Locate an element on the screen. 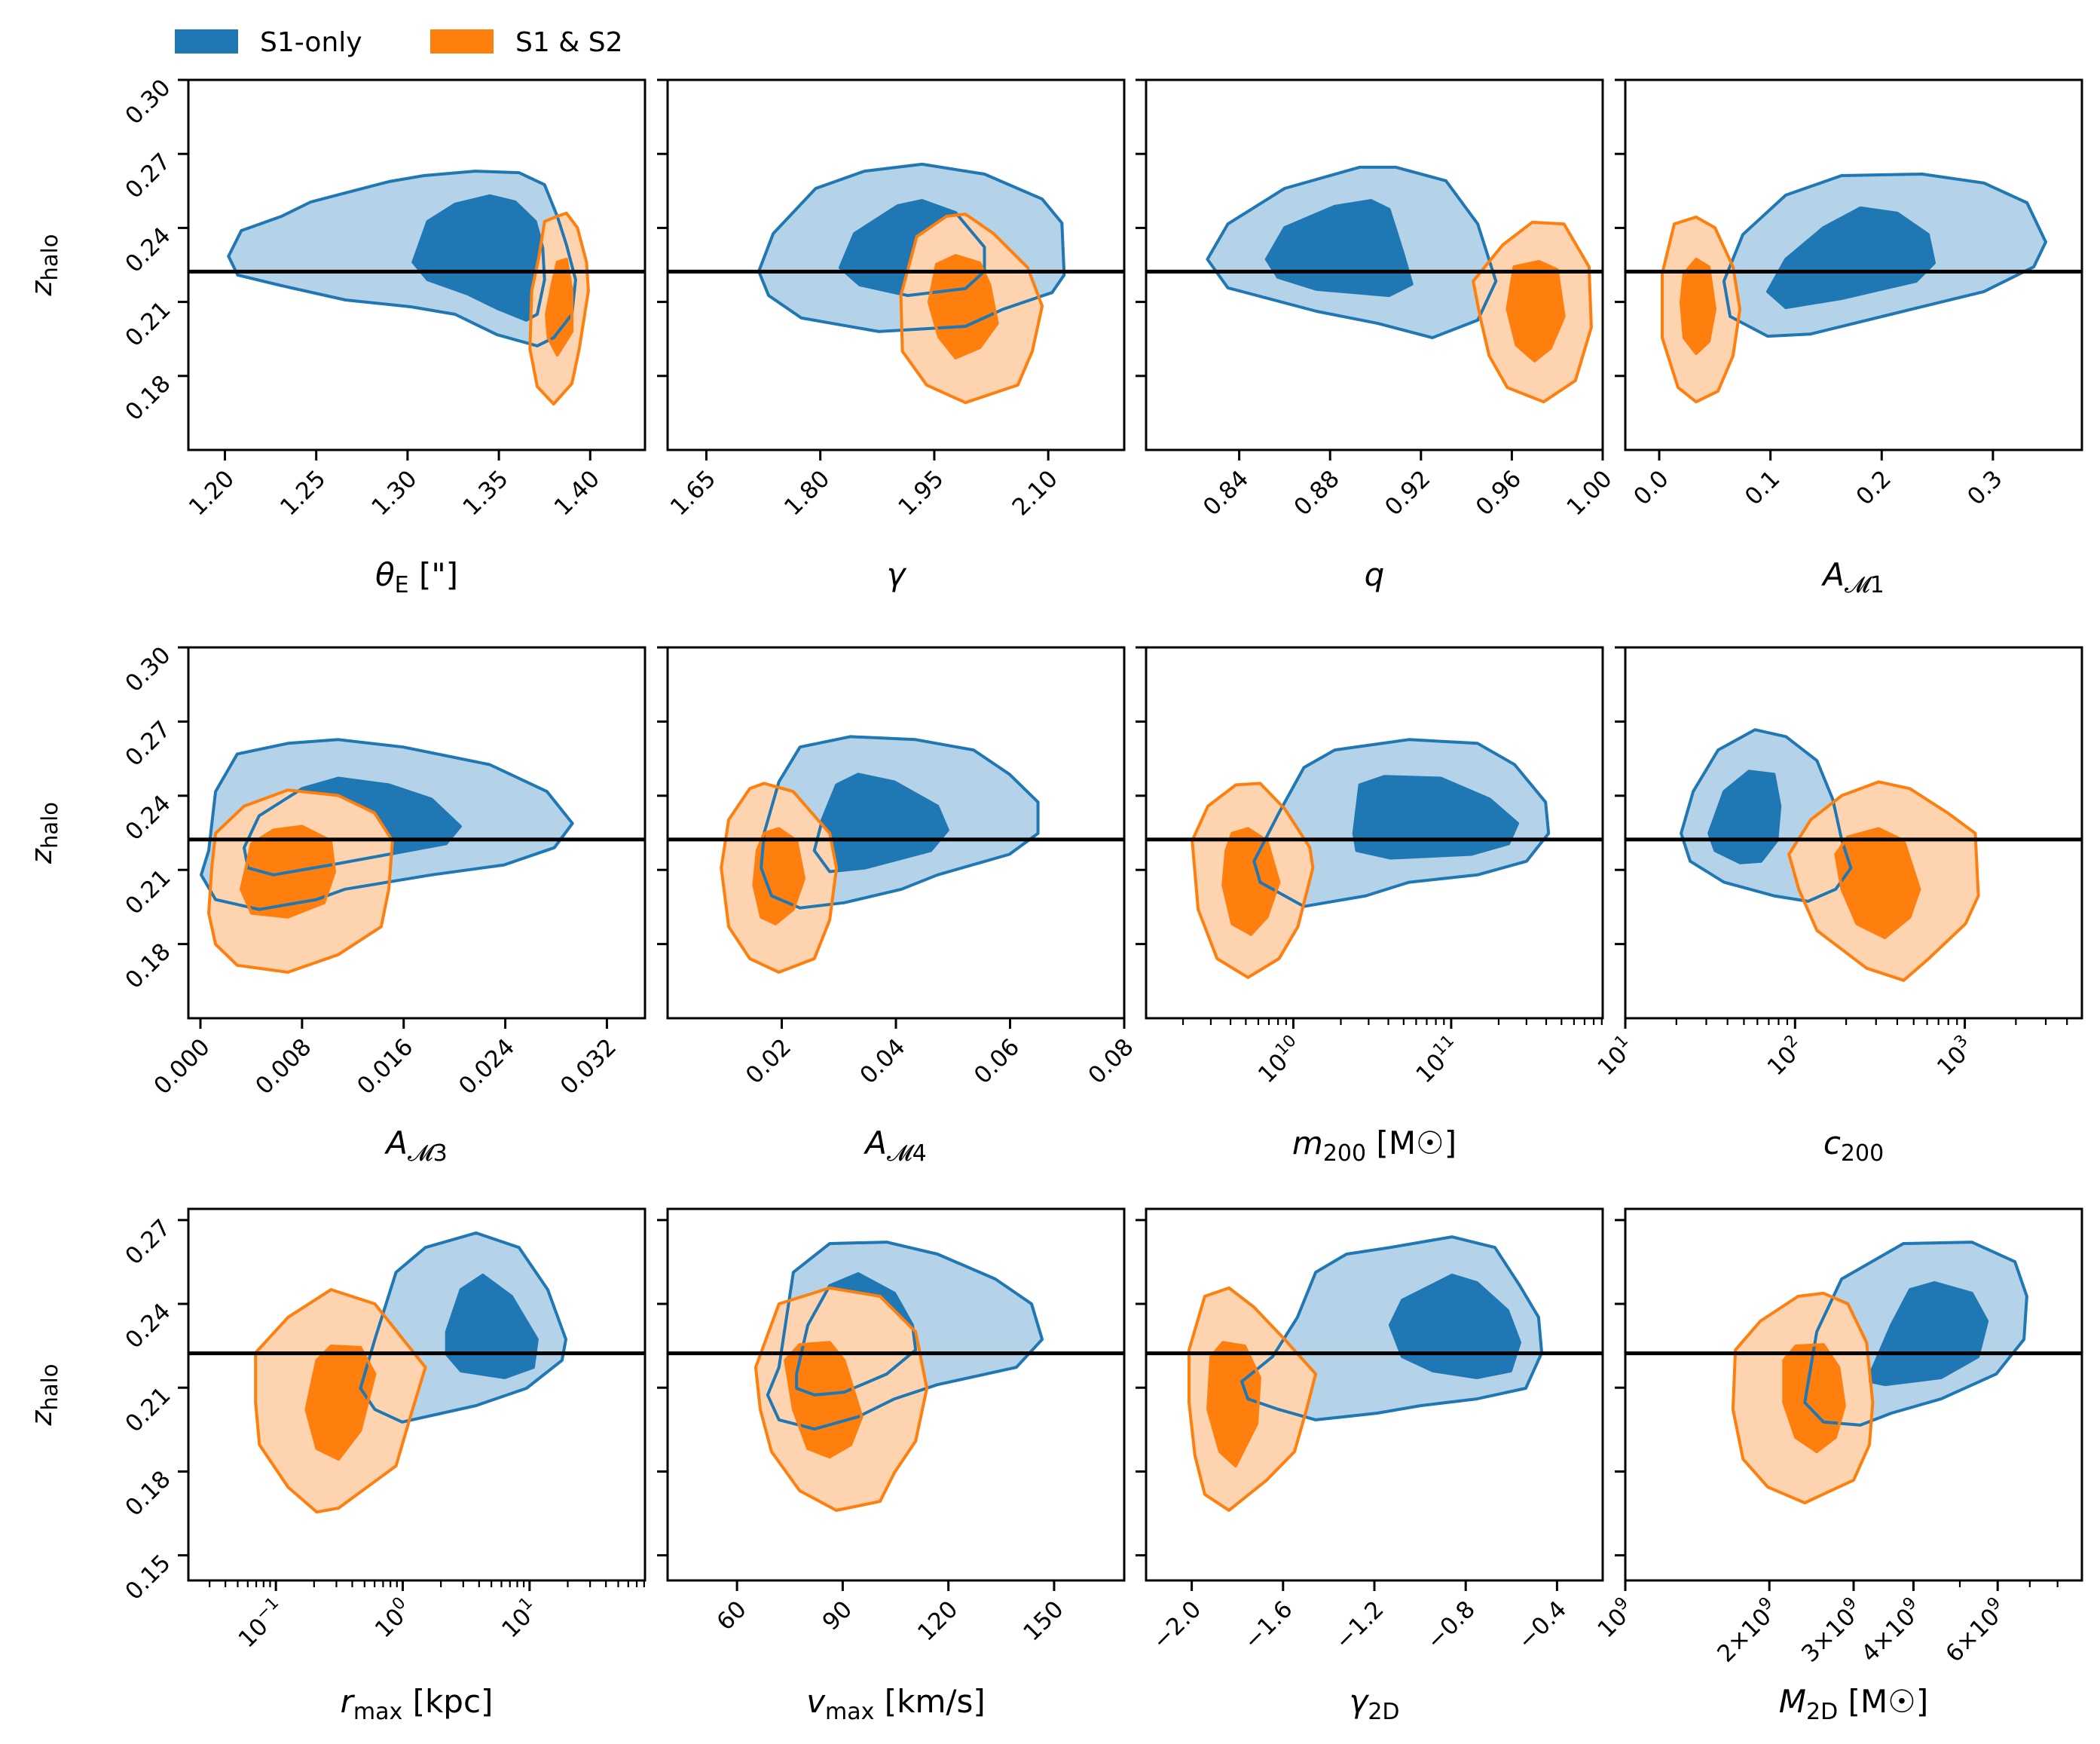 This screenshot has width=2100, height=1744. x-axis-label-m-2d: M2D [M☉] is located at coordinates (1853, 1704).